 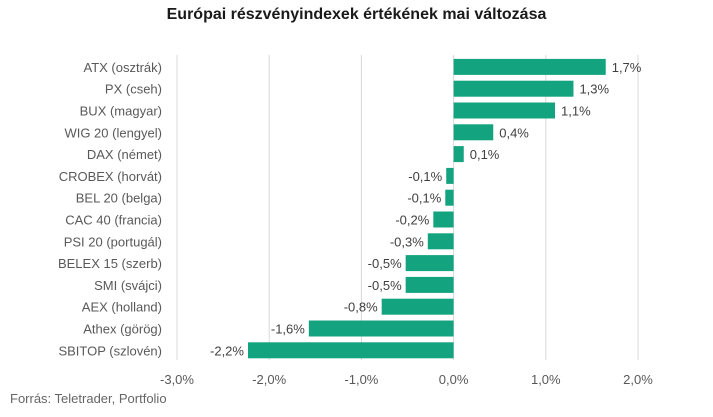 What do you see at coordinates (128, 285) in the screenshot?
I see `category-label: SMI (svájci)` at bounding box center [128, 285].